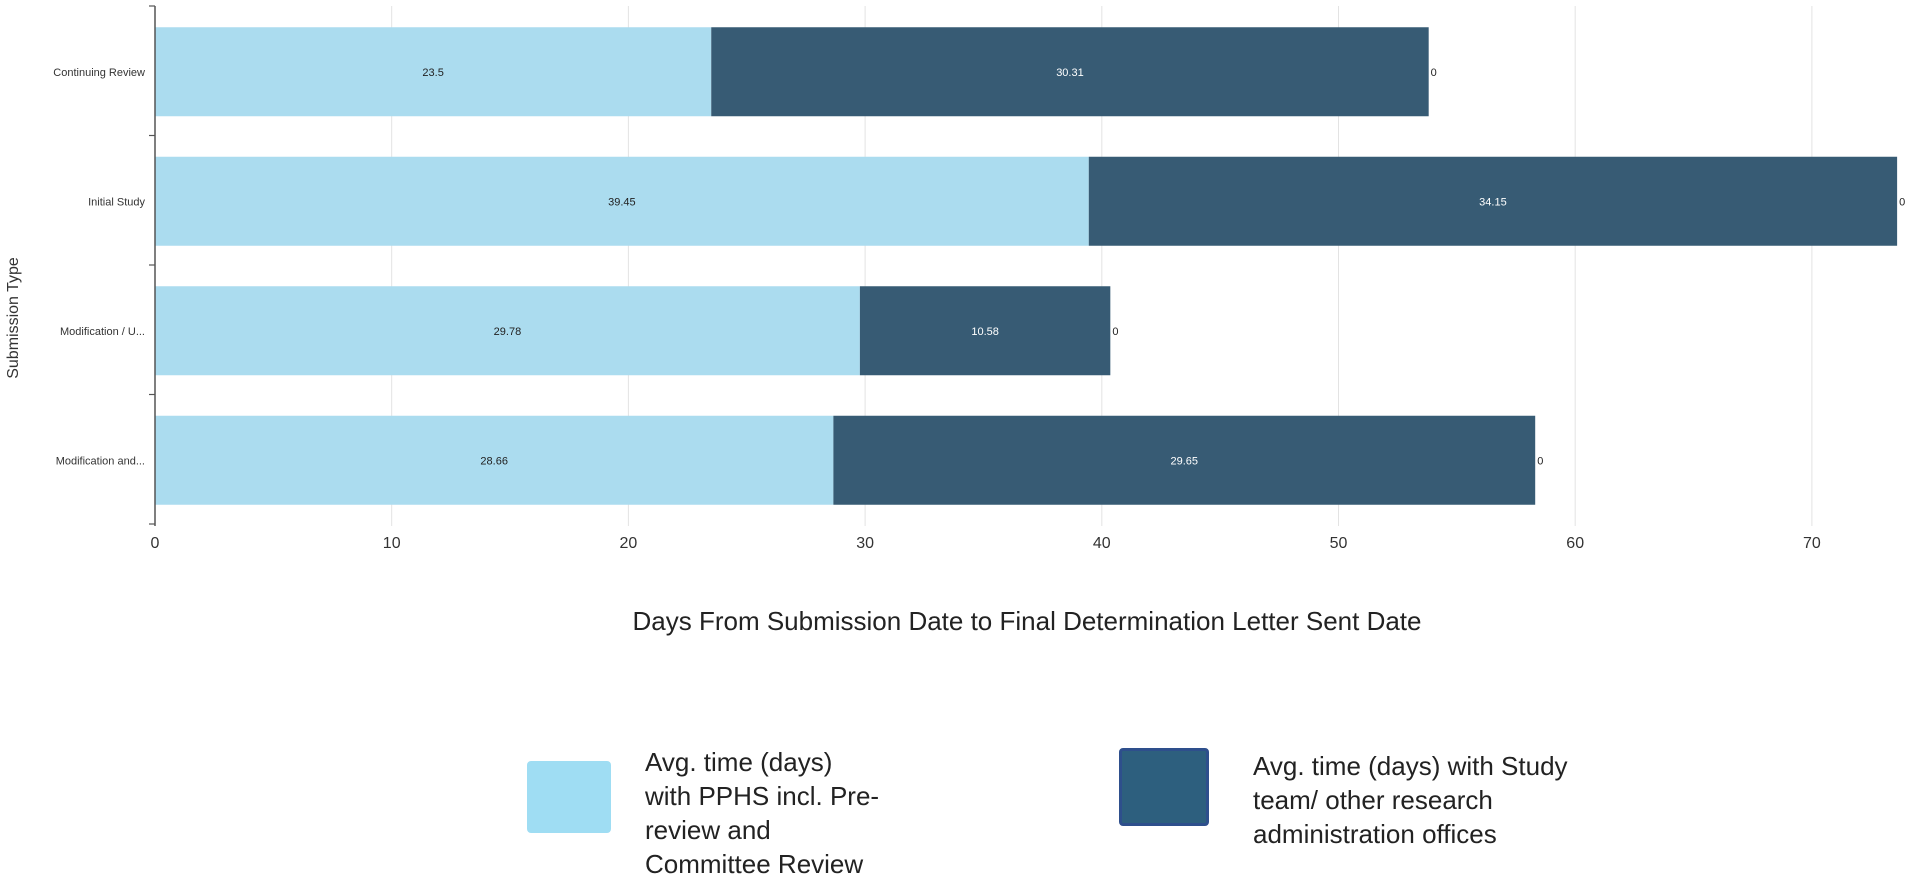 This screenshot has width=1907, height=881. Describe the element at coordinates (1339, 543) in the screenshot. I see `x-tick-label: 50` at that location.